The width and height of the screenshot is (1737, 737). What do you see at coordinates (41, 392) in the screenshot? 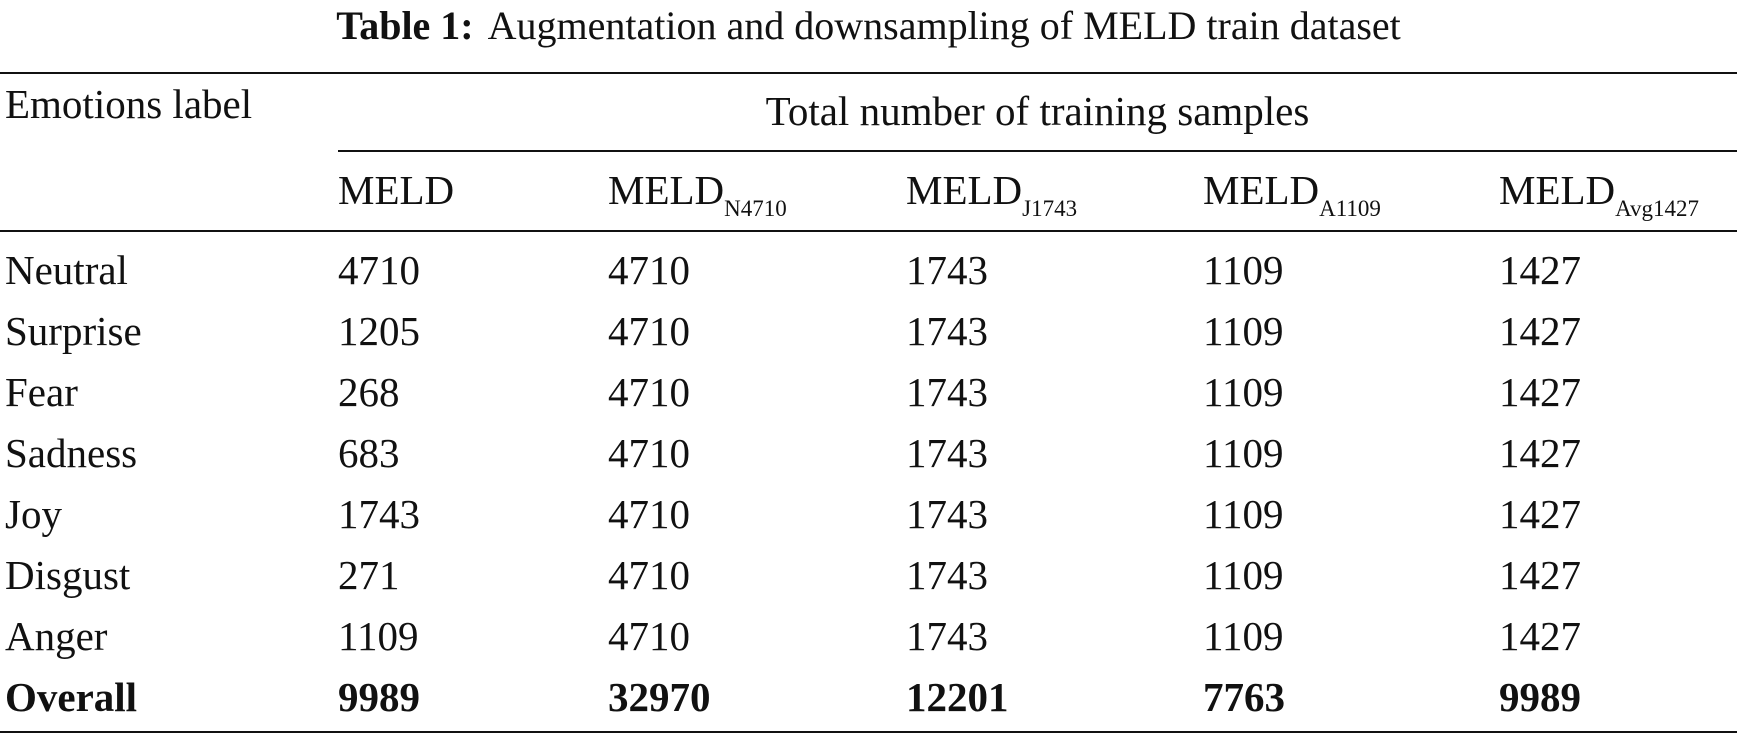
I see `row-label: Fear` at bounding box center [41, 392].